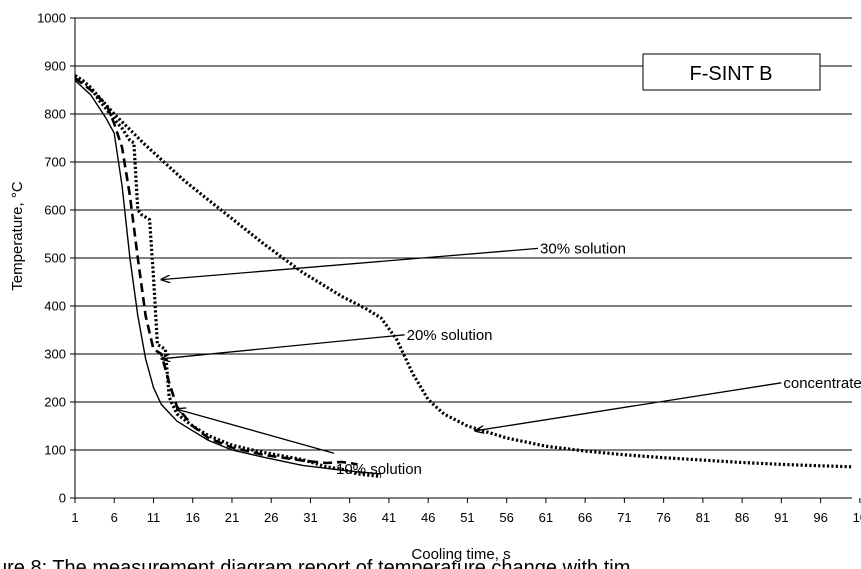 The height and width of the screenshot is (569, 861). Describe the element at coordinates (55, 66) in the screenshot. I see `y-tick-label: 900` at that location.